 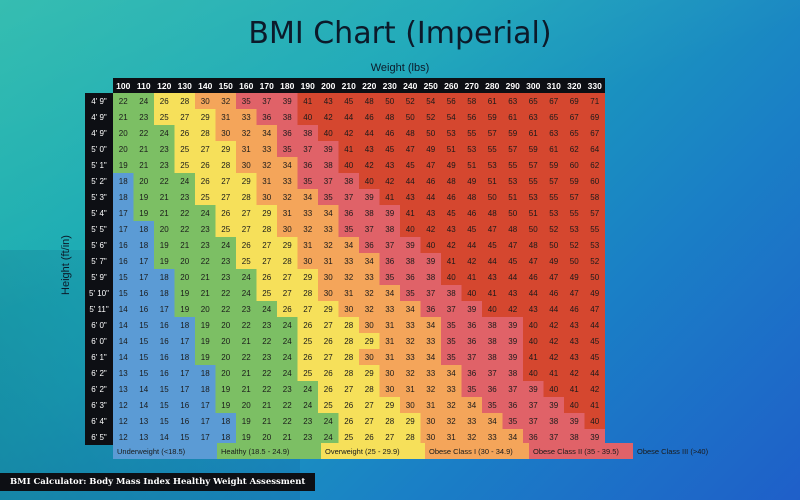 What do you see at coordinates (164, 421) in the screenshot?
I see `cell-value-label: 15` at bounding box center [164, 421].